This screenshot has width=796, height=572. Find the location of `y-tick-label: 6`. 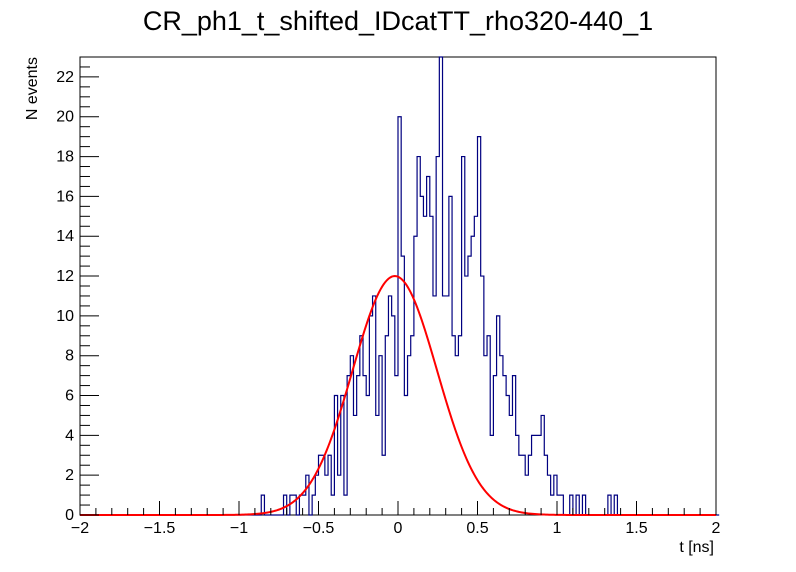

y-tick-label: 6 is located at coordinates (69, 396).